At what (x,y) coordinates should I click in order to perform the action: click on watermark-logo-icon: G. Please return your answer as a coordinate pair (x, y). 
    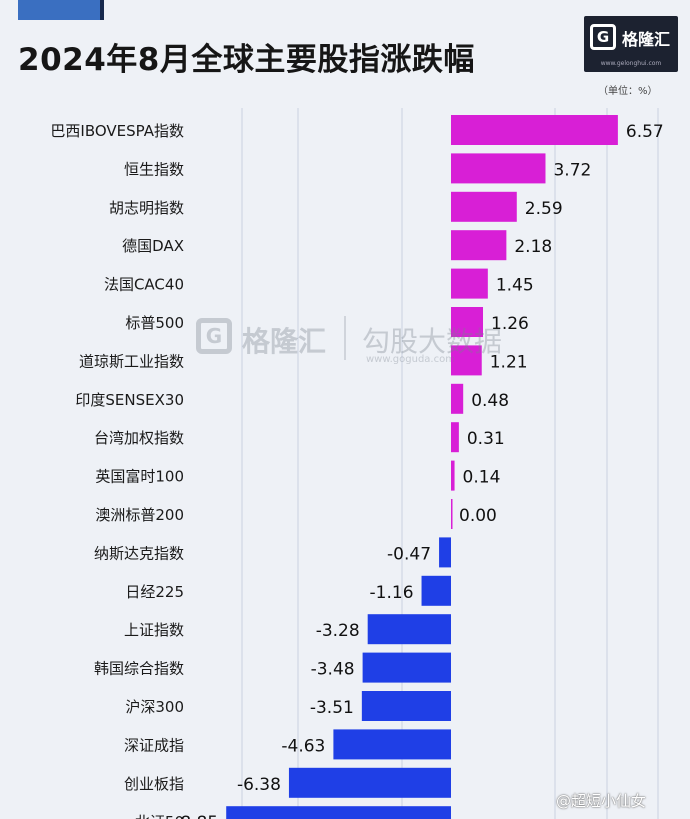
    Looking at the image, I should click on (214, 336).